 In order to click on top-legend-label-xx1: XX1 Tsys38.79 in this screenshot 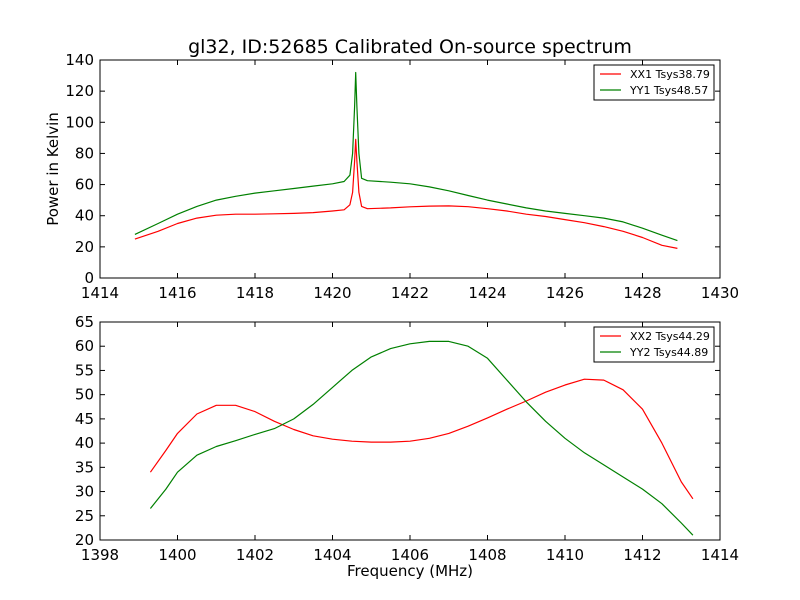, I will do `click(670, 74)`.